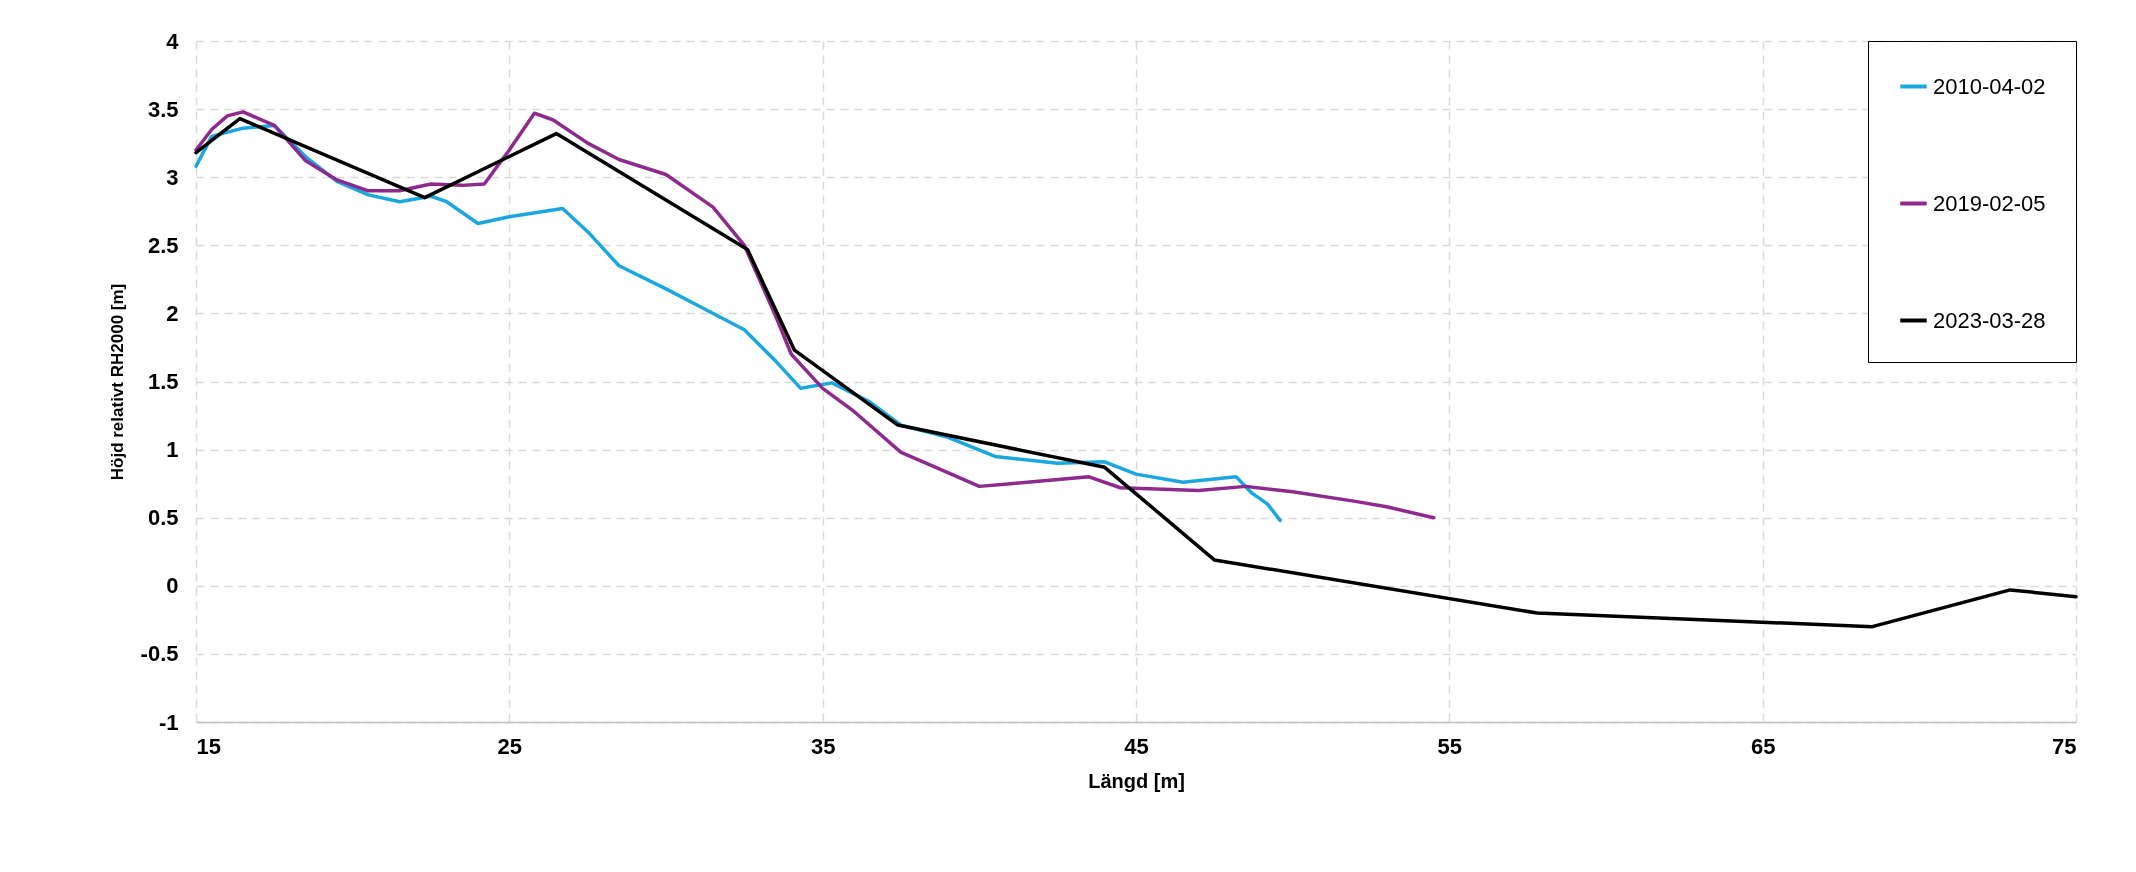 The image size is (2136, 872). I want to click on y-axis-title: Höjd relativt RH2000 [m], so click(117, 382).